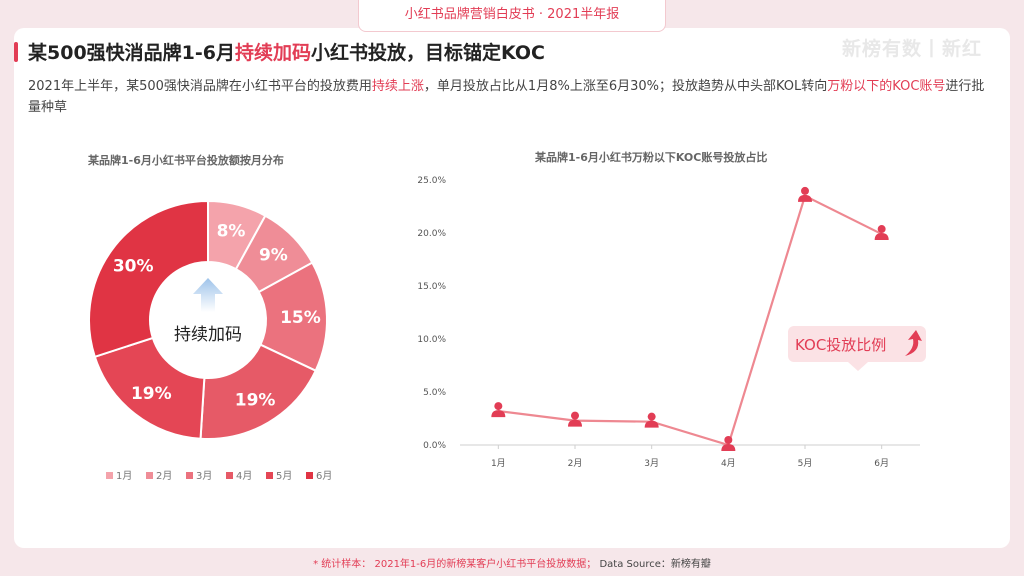 The image size is (1024, 576). What do you see at coordinates (651, 463) in the screenshot?
I see `x-tick-label-3: 3月` at bounding box center [651, 463].